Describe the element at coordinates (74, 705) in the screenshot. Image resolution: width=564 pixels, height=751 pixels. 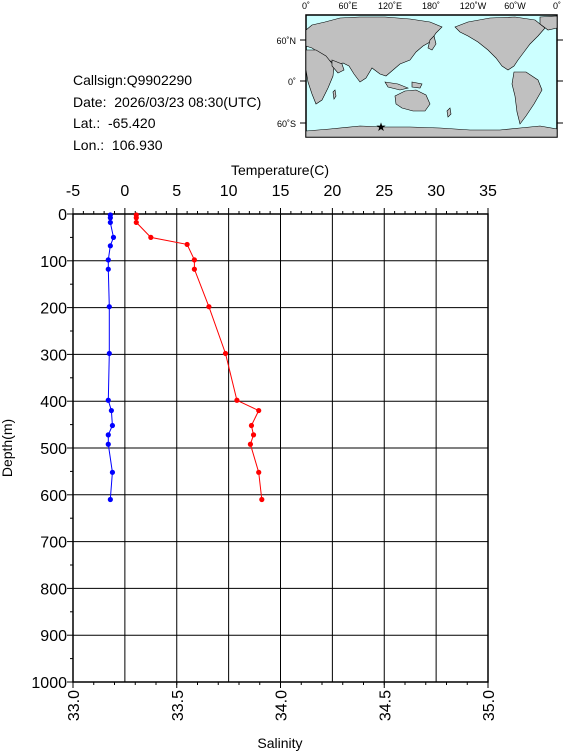
I see `salinity-tick-label: 33.0` at that location.